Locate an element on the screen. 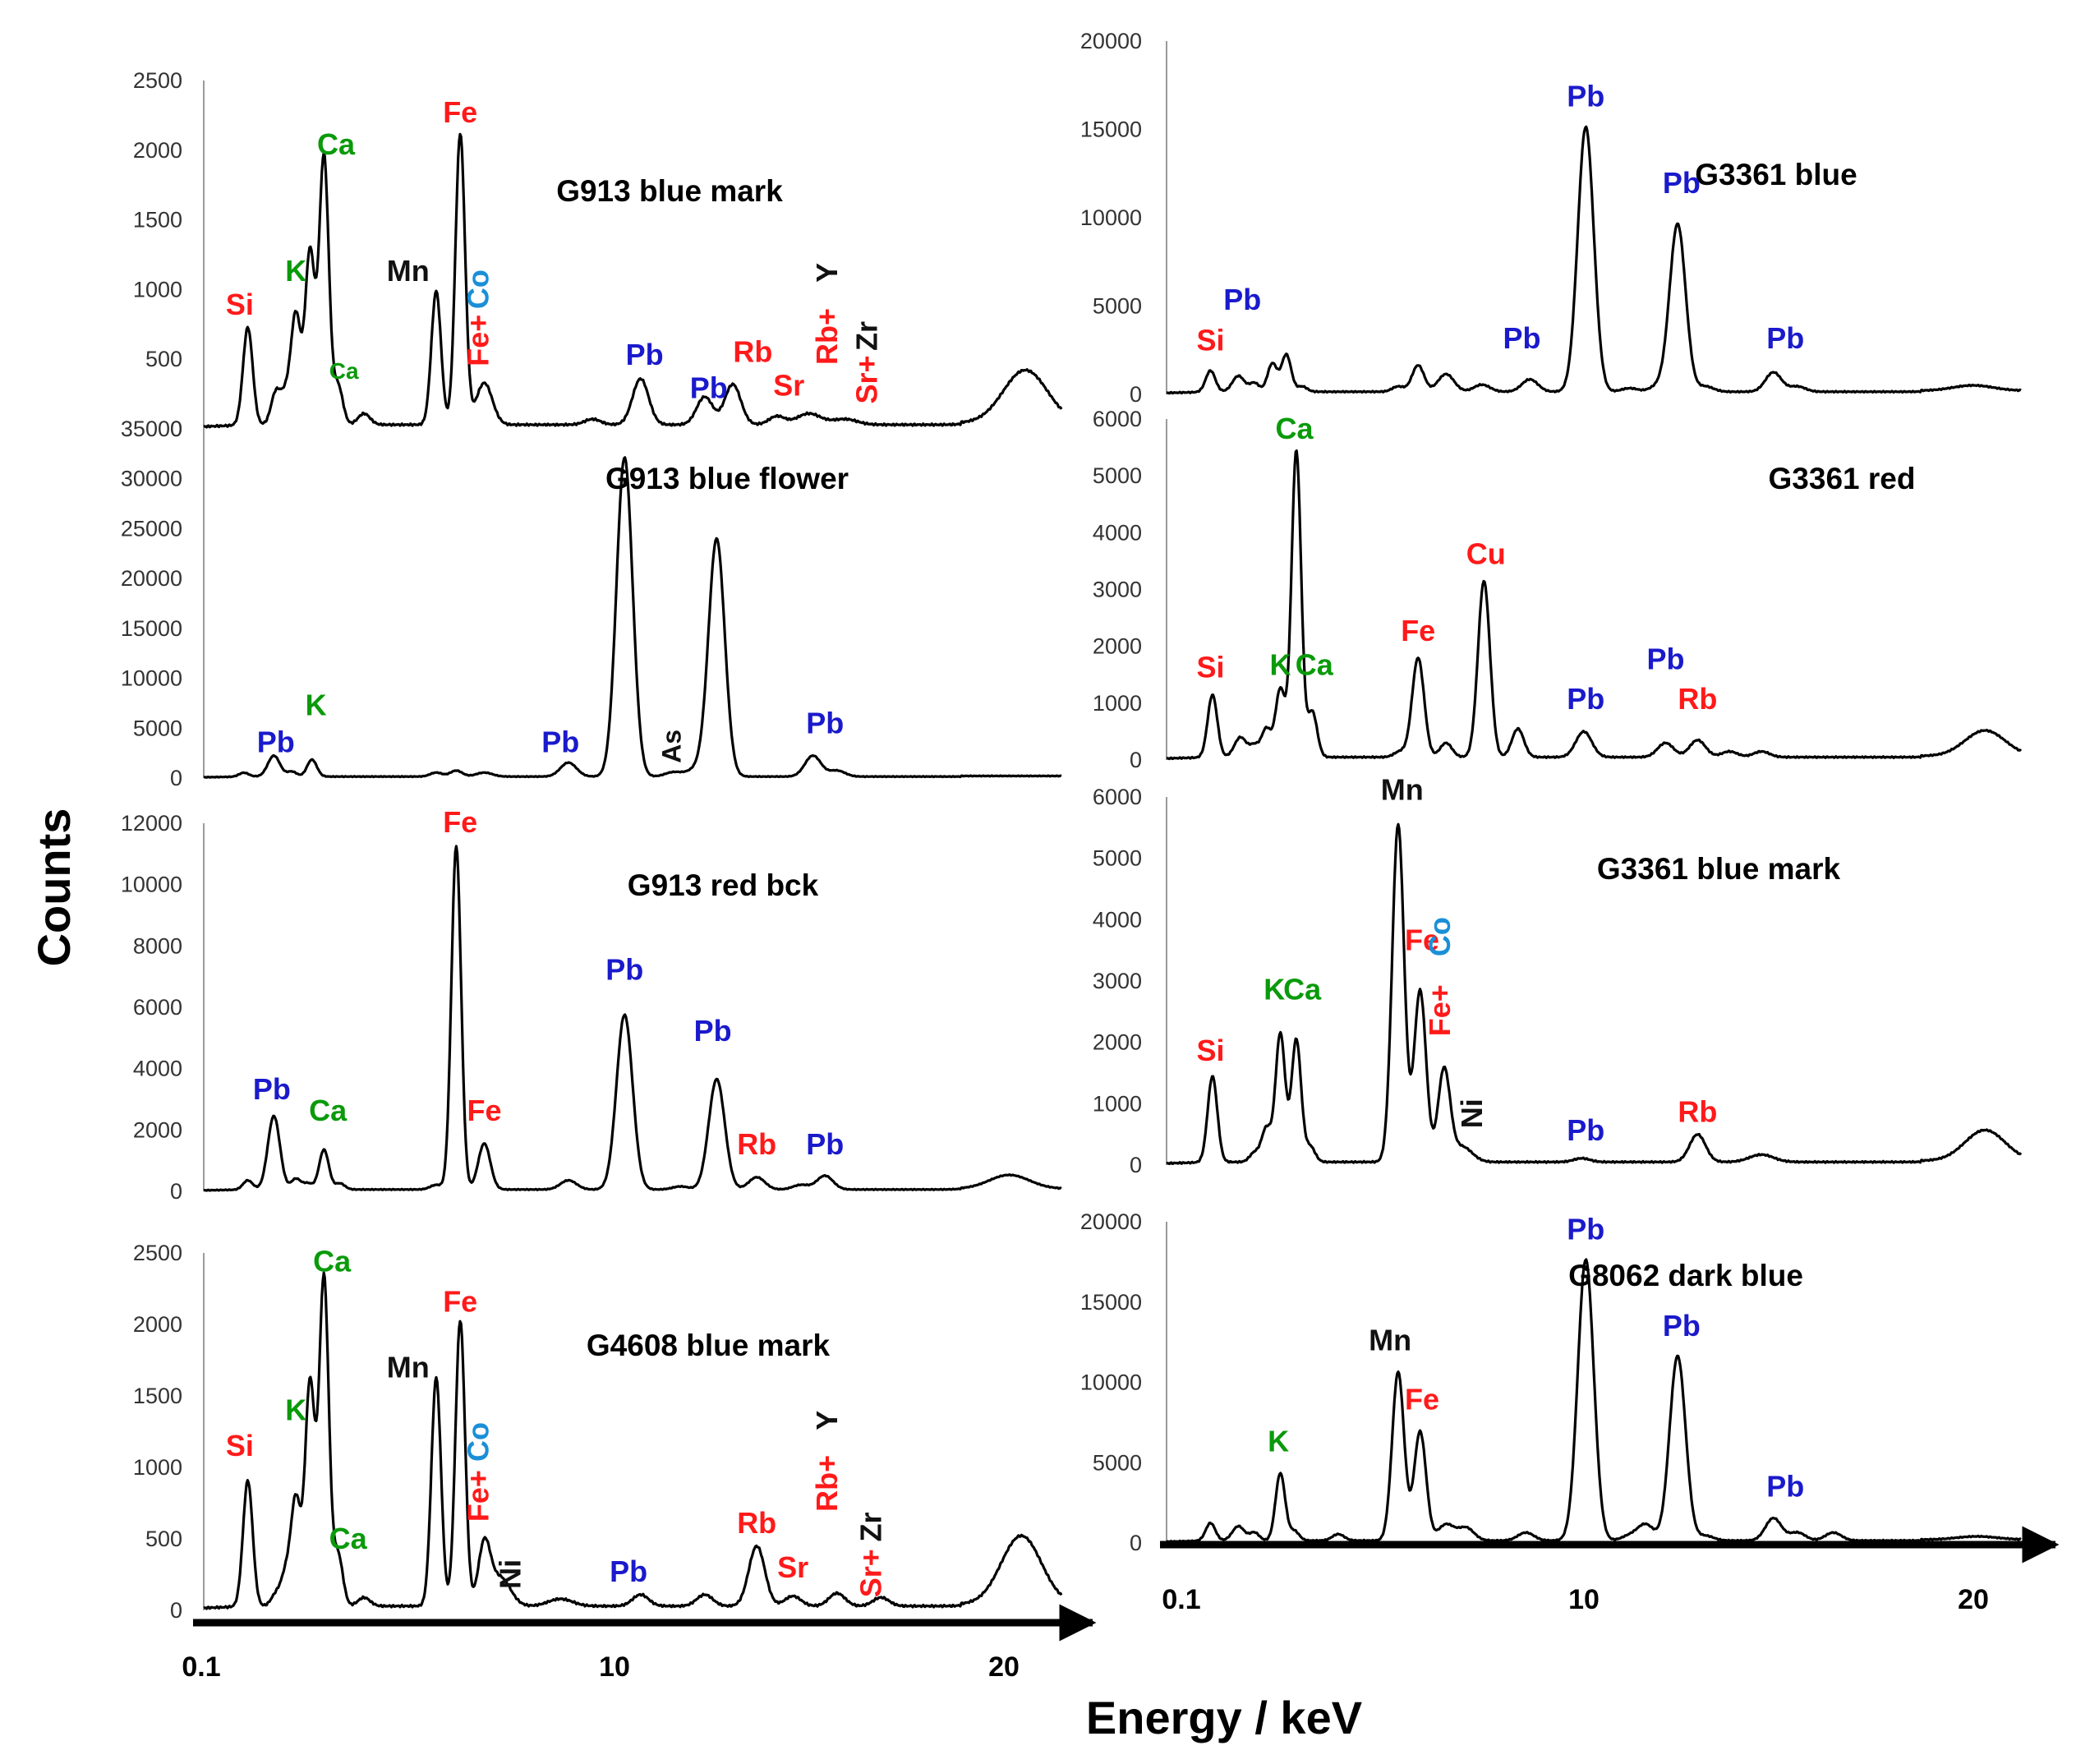  panel-title: G8062 dark blue is located at coordinates (1685, 1275).